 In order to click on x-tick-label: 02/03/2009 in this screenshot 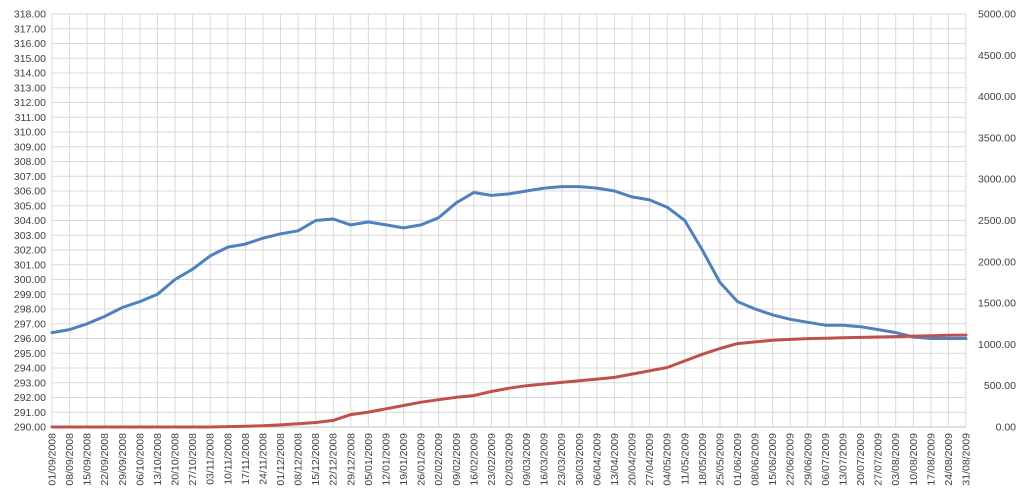, I will do `click(510, 459)`.